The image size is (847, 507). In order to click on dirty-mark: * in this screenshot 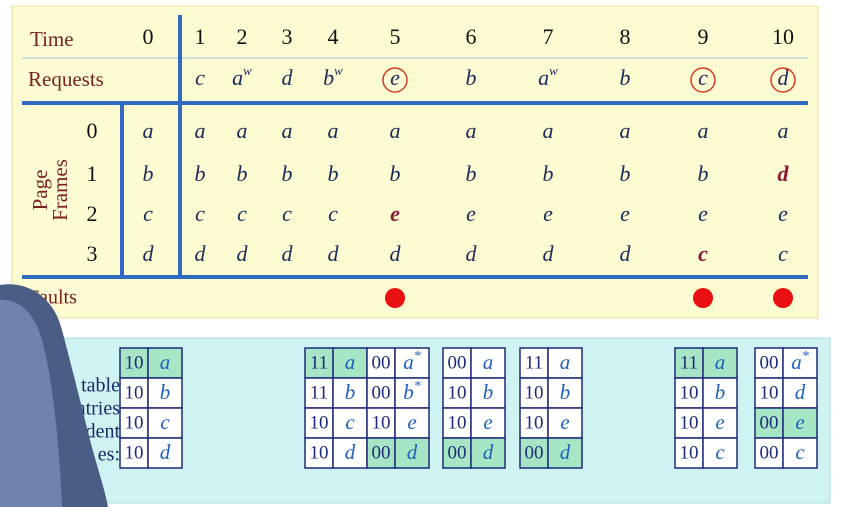, I will do `click(417, 386)`.